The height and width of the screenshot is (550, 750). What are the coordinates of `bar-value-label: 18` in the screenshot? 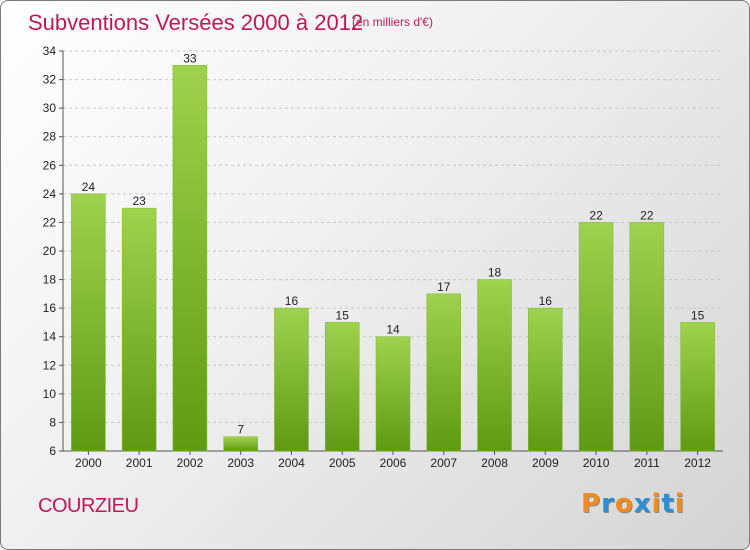 It's located at (495, 273).